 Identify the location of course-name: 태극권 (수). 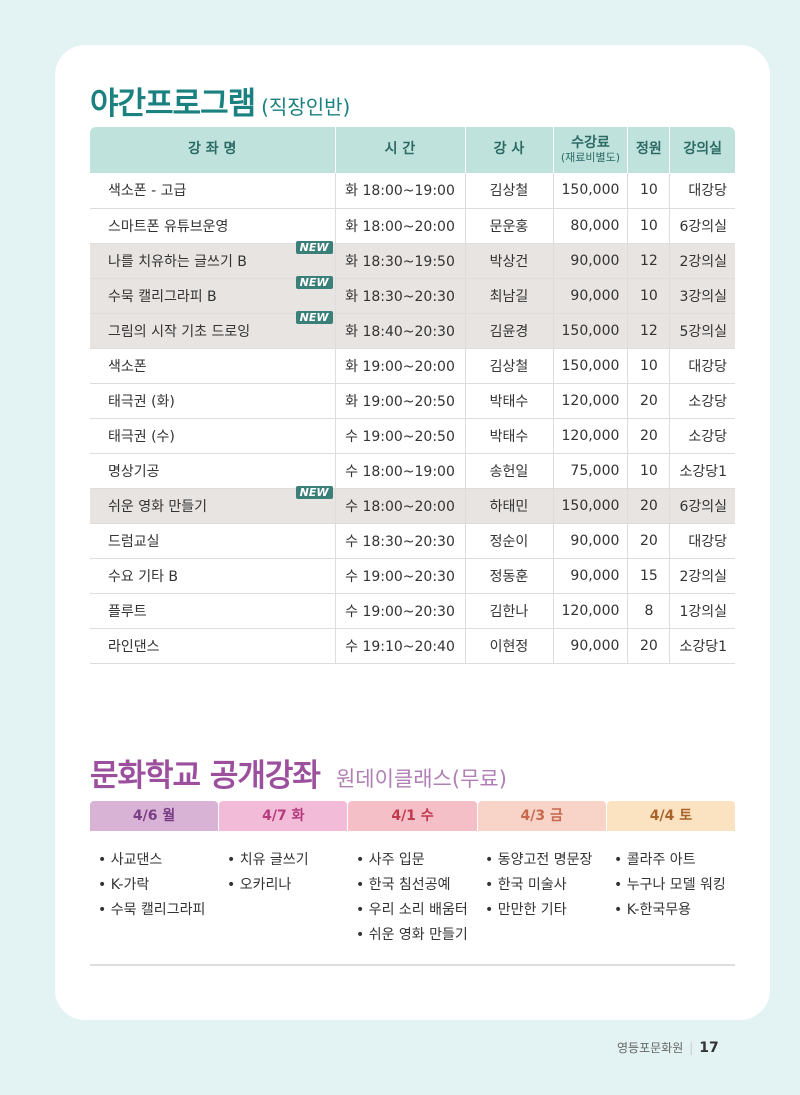
(212, 436).